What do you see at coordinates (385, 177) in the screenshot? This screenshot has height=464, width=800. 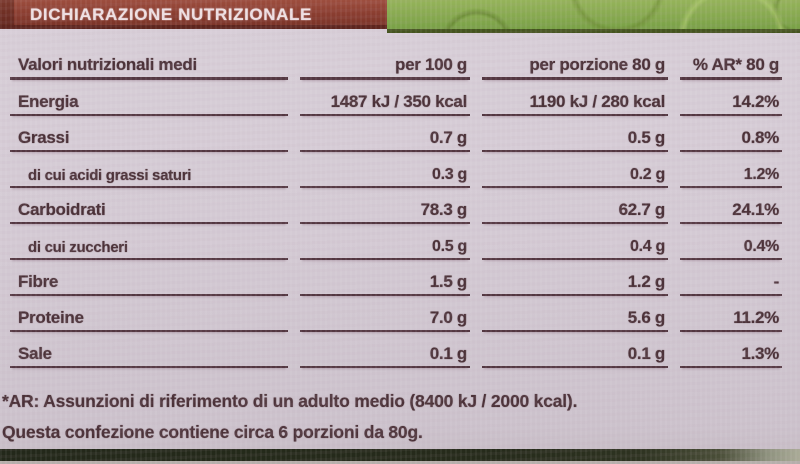 I see `value-per-100g: 0.3 g` at bounding box center [385, 177].